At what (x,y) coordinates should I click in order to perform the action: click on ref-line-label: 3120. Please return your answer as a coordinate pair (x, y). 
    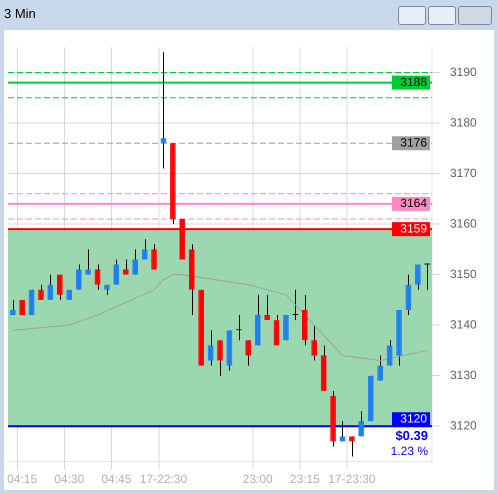
    Looking at the image, I should click on (414, 419).